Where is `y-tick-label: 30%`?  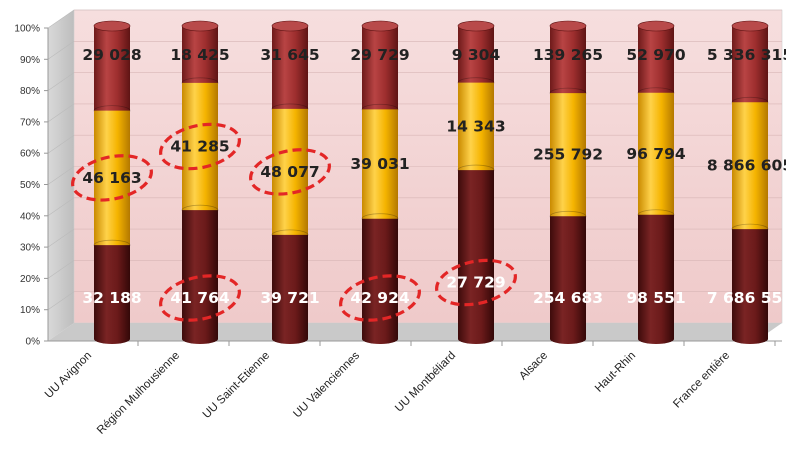 y-tick-label: 30% is located at coordinates (30, 248).